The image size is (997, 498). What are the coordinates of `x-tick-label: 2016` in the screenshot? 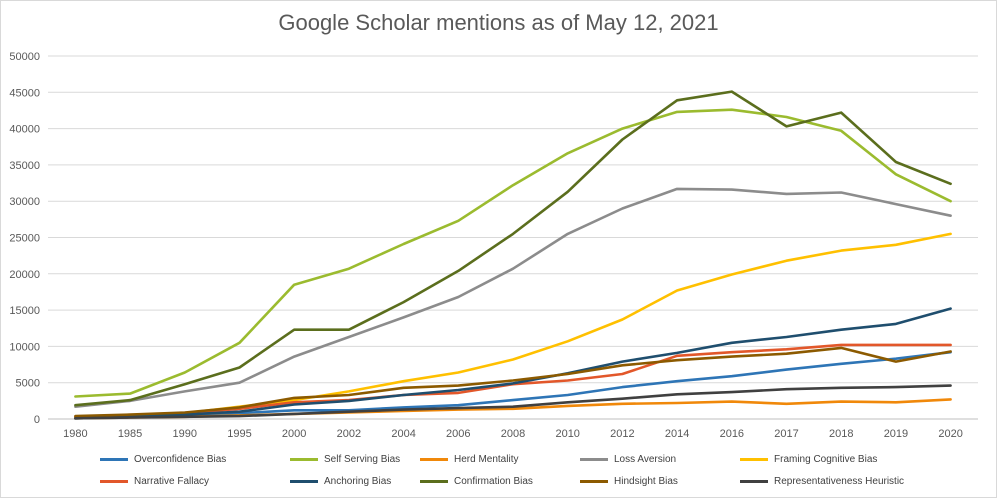 It's located at (732, 434).